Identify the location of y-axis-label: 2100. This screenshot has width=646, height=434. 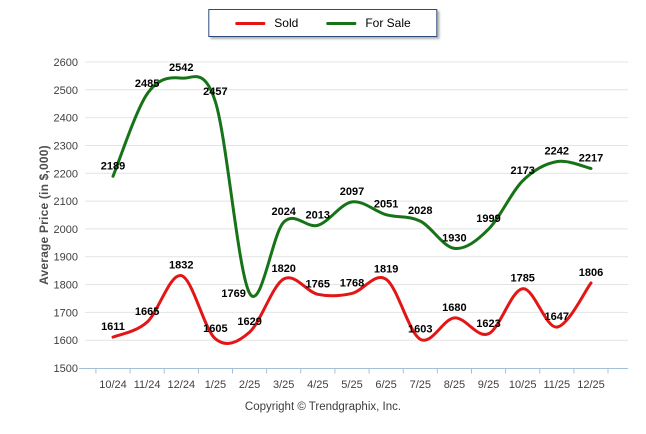
(66, 202).